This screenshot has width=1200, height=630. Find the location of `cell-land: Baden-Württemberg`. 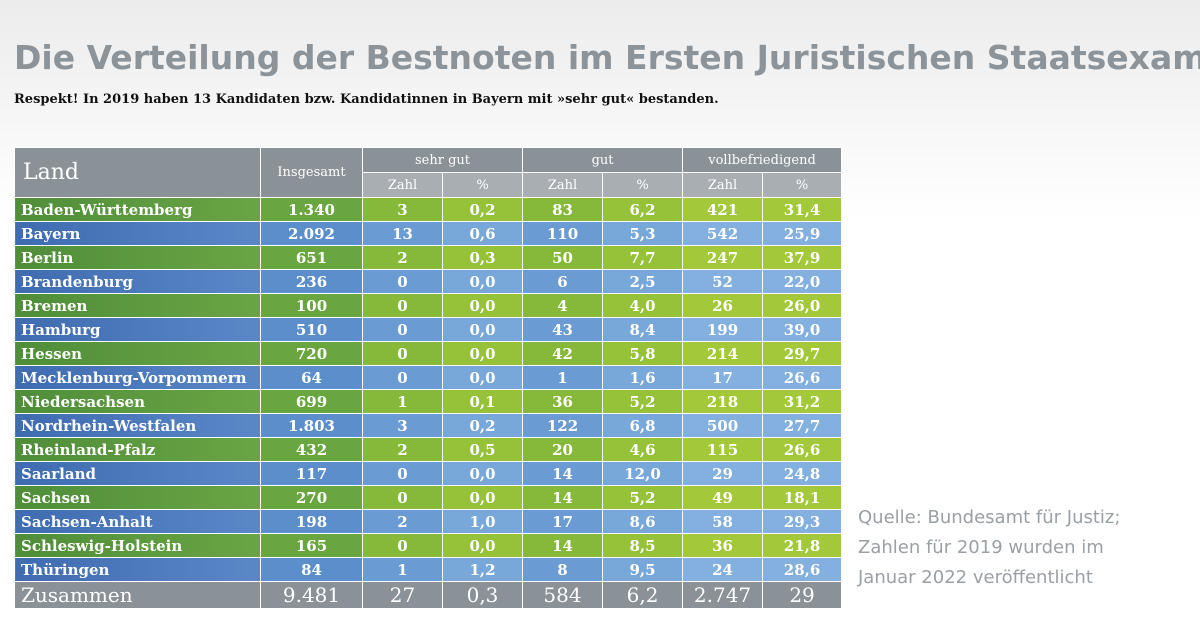

cell-land: Baden-Württemberg is located at coordinates (137, 209).